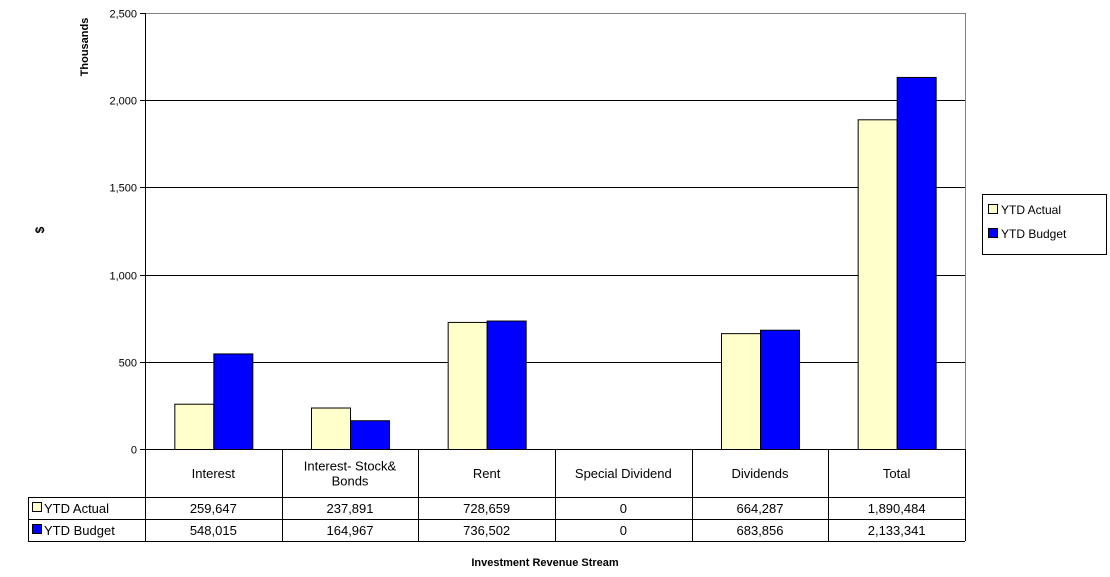  What do you see at coordinates (350, 530) in the screenshot?
I see `table-cell: 164,967` at bounding box center [350, 530].